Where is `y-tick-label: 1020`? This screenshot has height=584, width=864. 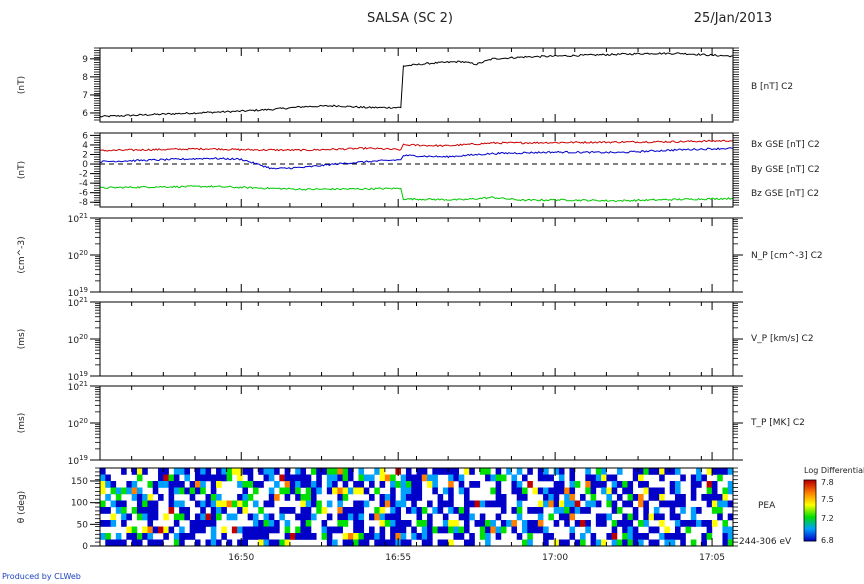 y-tick-label: 1020 is located at coordinates (78, 339).